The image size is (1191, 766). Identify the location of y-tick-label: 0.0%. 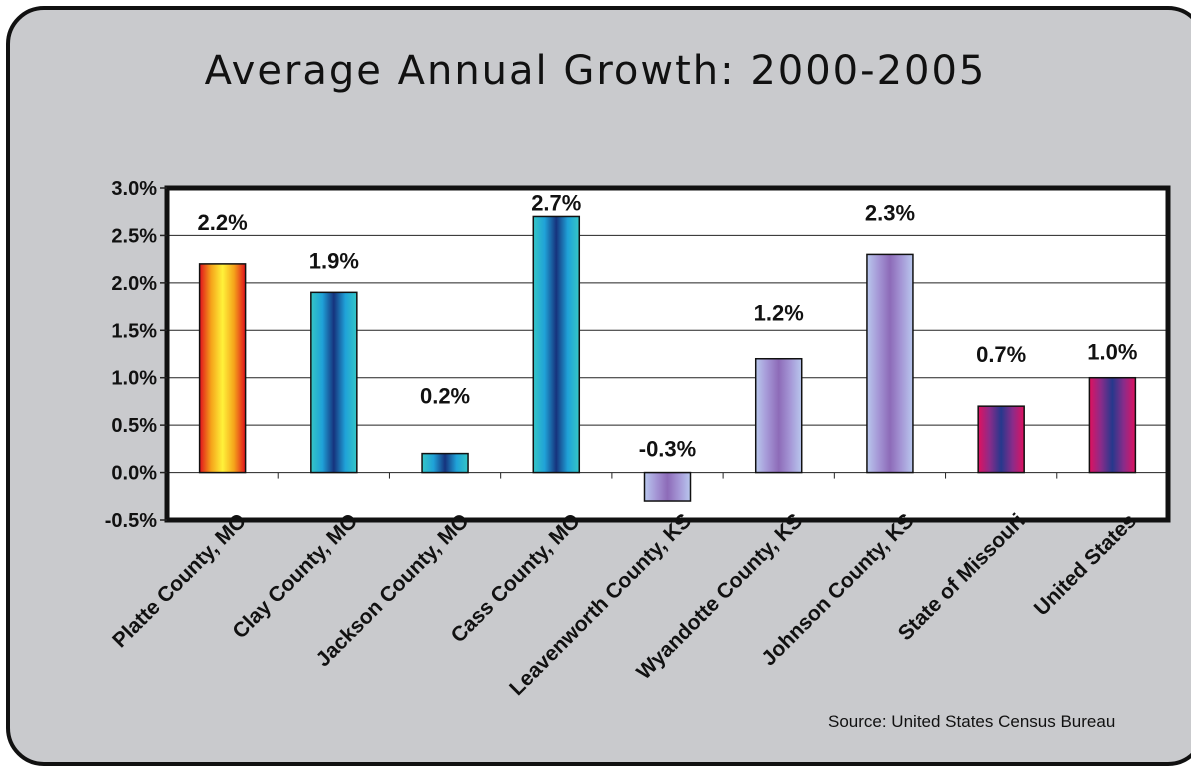
(134, 474).